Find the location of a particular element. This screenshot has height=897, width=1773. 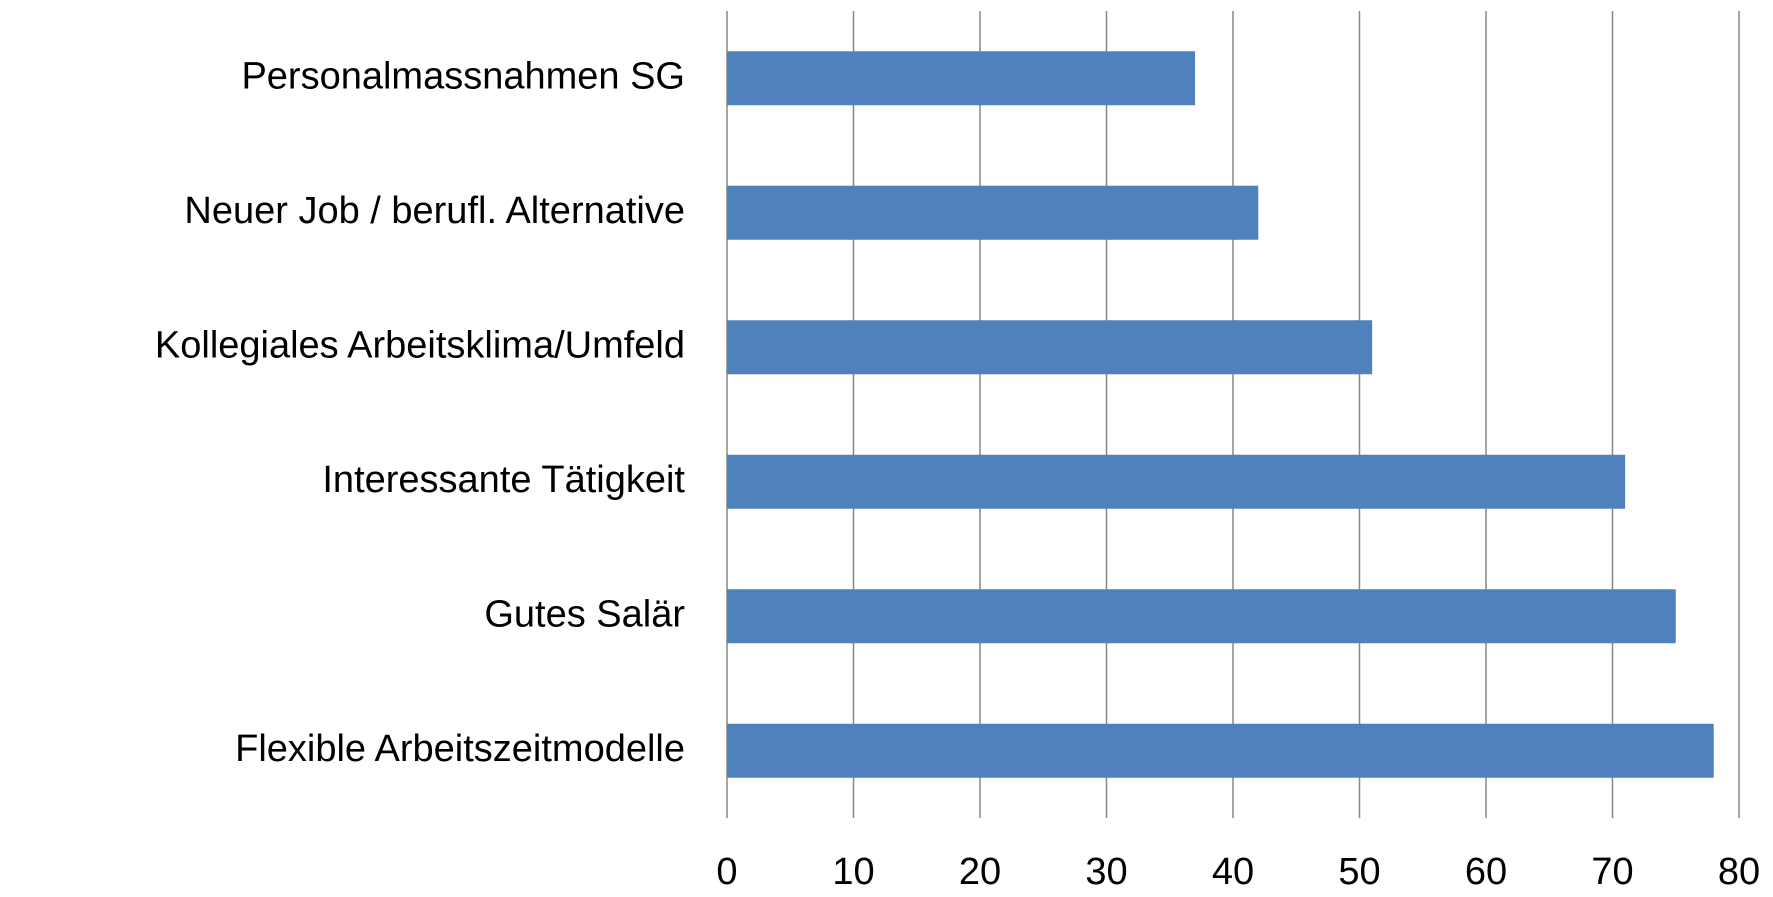

x-tick-label: 20 is located at coordinates (980, 872).